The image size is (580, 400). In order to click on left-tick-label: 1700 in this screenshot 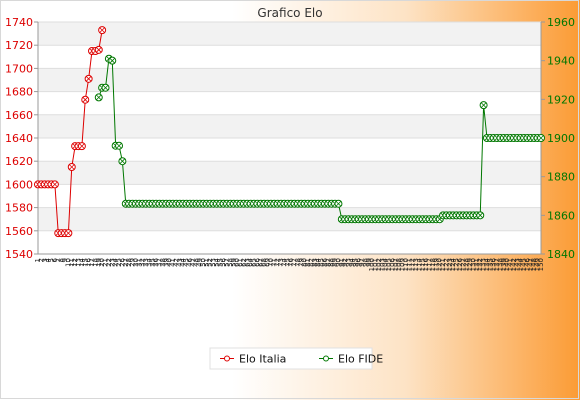, I will do `click(19, 68)`.